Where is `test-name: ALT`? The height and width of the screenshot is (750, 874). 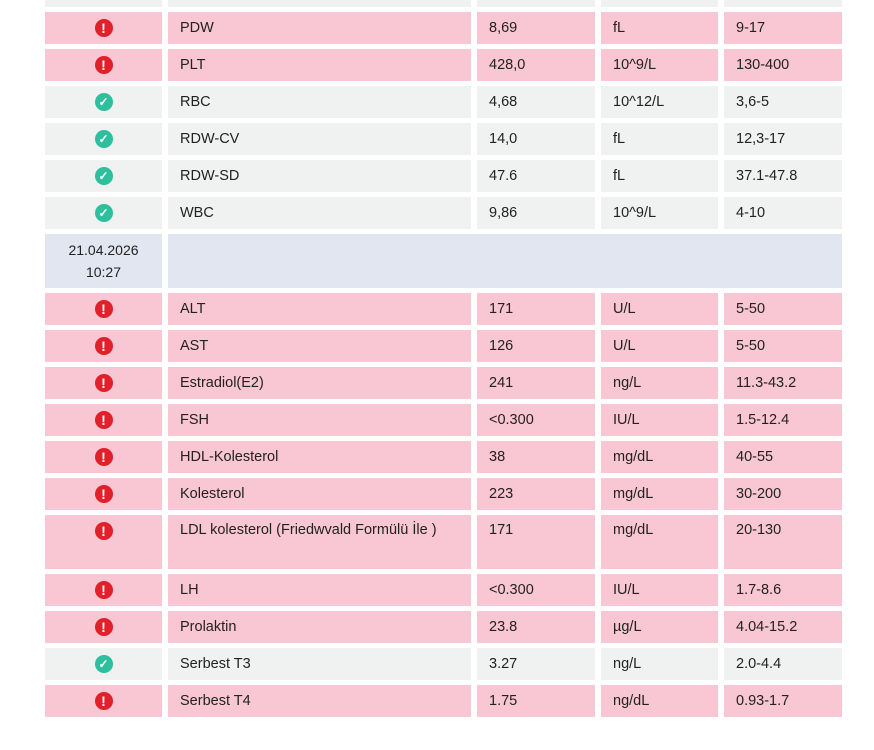 test-name: ALT is located at coordinates (319, 309).